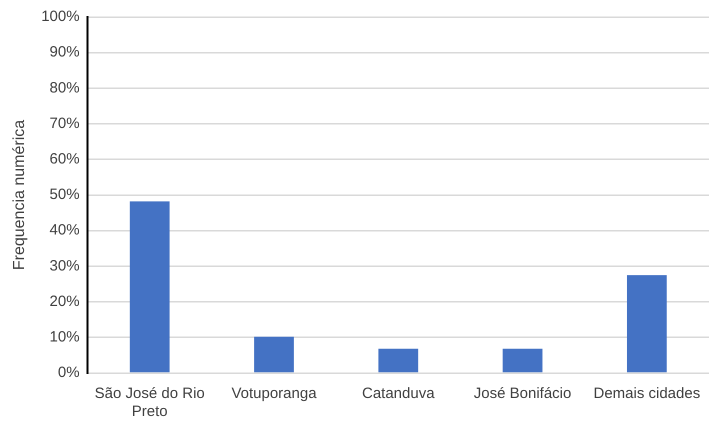  What do you see at coordinates (149, 402) in the screenshot?
I see `x-tick-label: São José do Rio Preto` at bounding box center [149, 402].